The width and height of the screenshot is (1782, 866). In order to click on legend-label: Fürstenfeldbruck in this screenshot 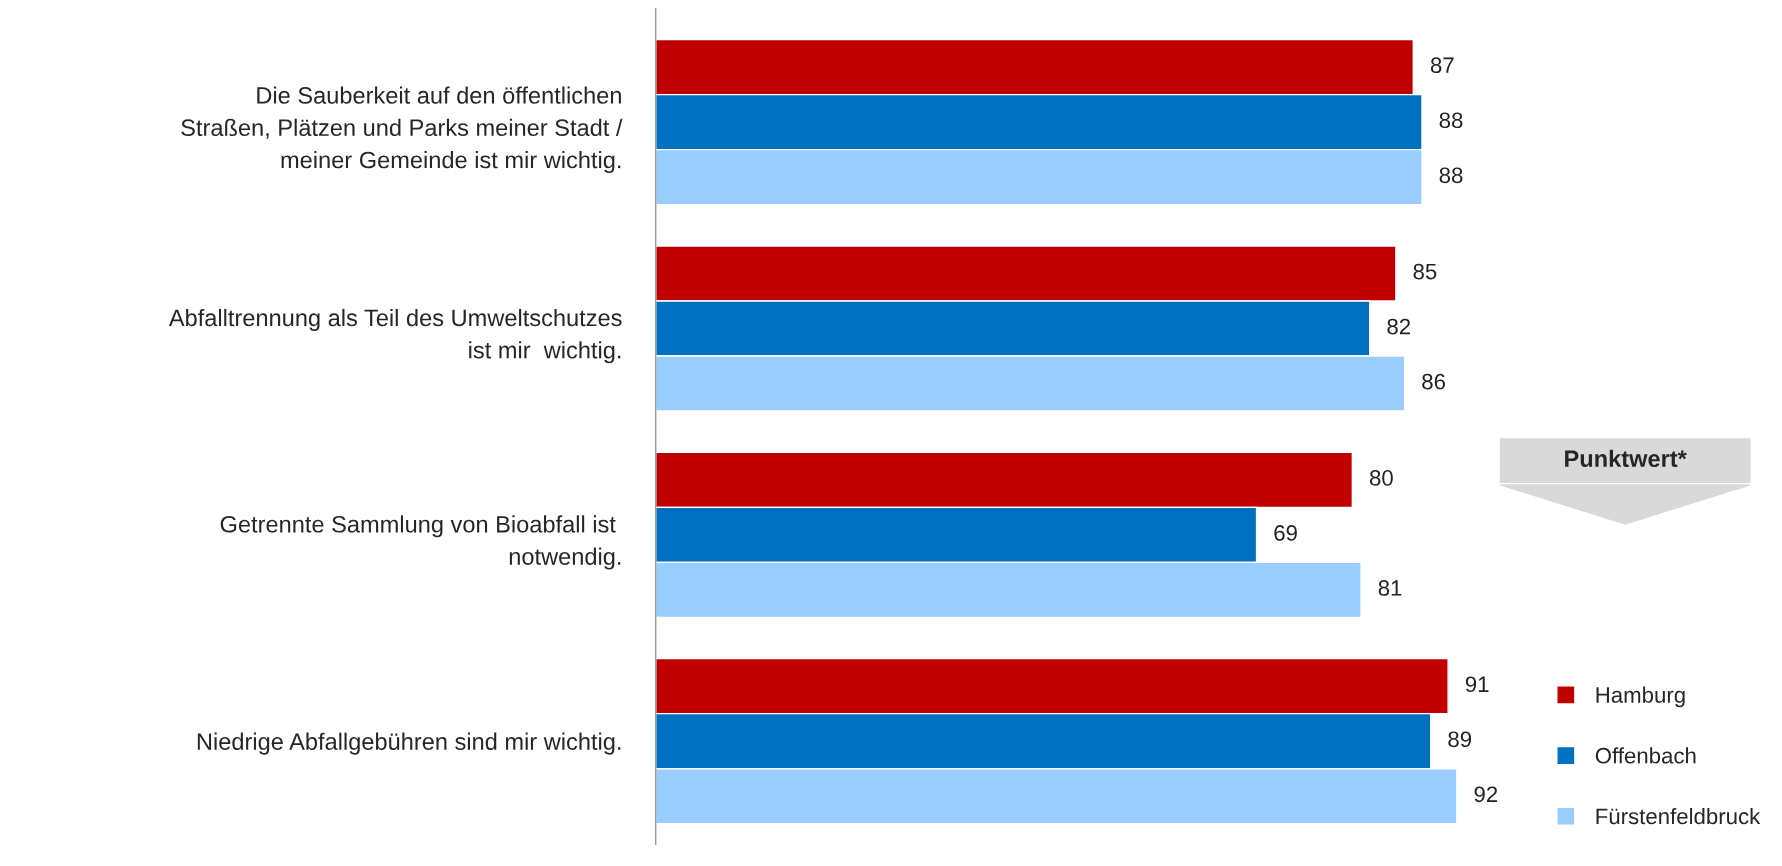, I will do `click(1678, 816)`.